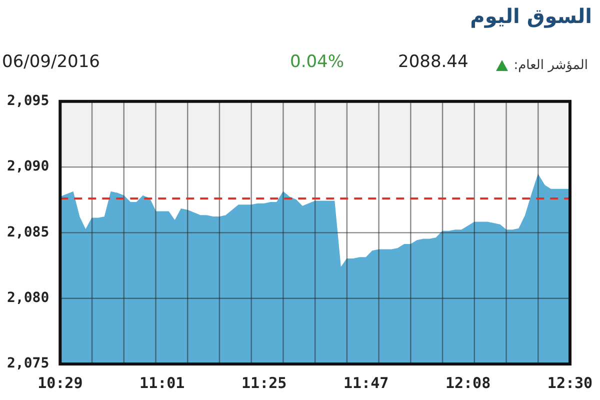  What do you see at coordinates (570, 383) in the screenshot?
I see `x-tick-label: 12:30` at bounding box center [570, 383].